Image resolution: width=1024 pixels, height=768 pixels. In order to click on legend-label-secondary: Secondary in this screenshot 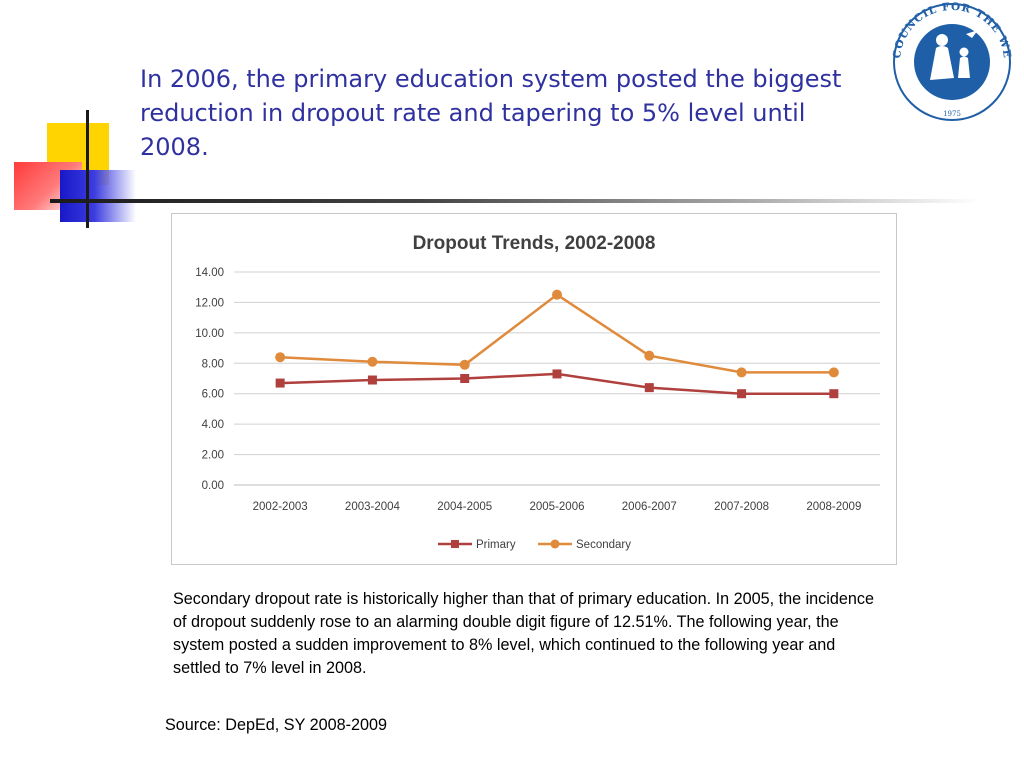, I will do `click(603, 545)`.